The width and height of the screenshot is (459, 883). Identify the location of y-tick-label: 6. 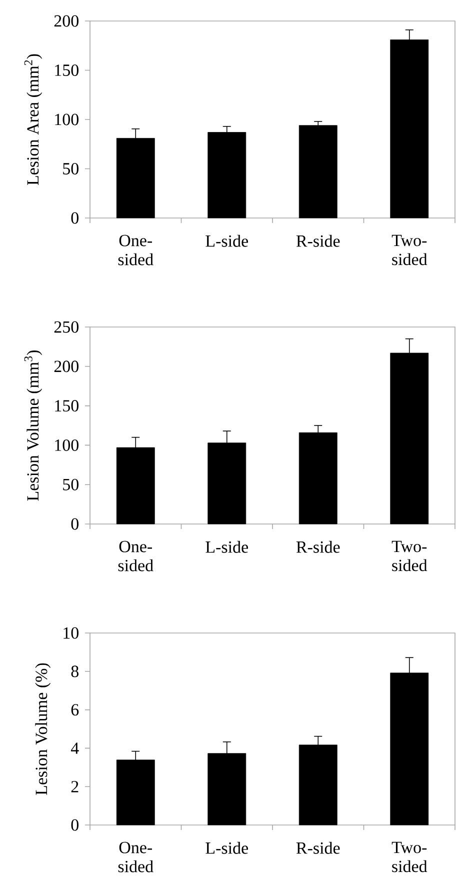
(75, 710).